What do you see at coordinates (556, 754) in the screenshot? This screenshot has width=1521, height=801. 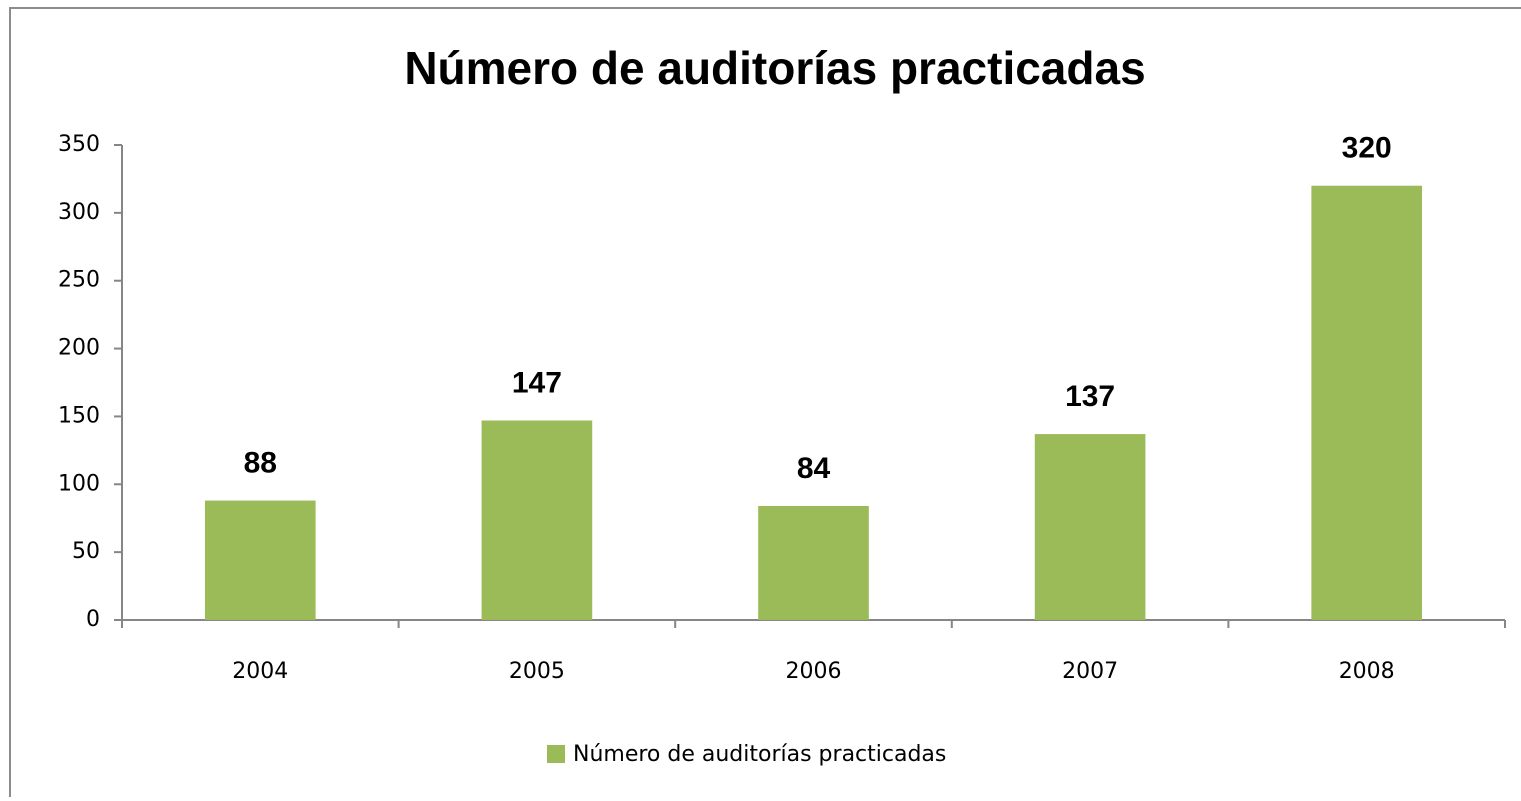 I see `legend-swatch` at bounding box center [556, 754].